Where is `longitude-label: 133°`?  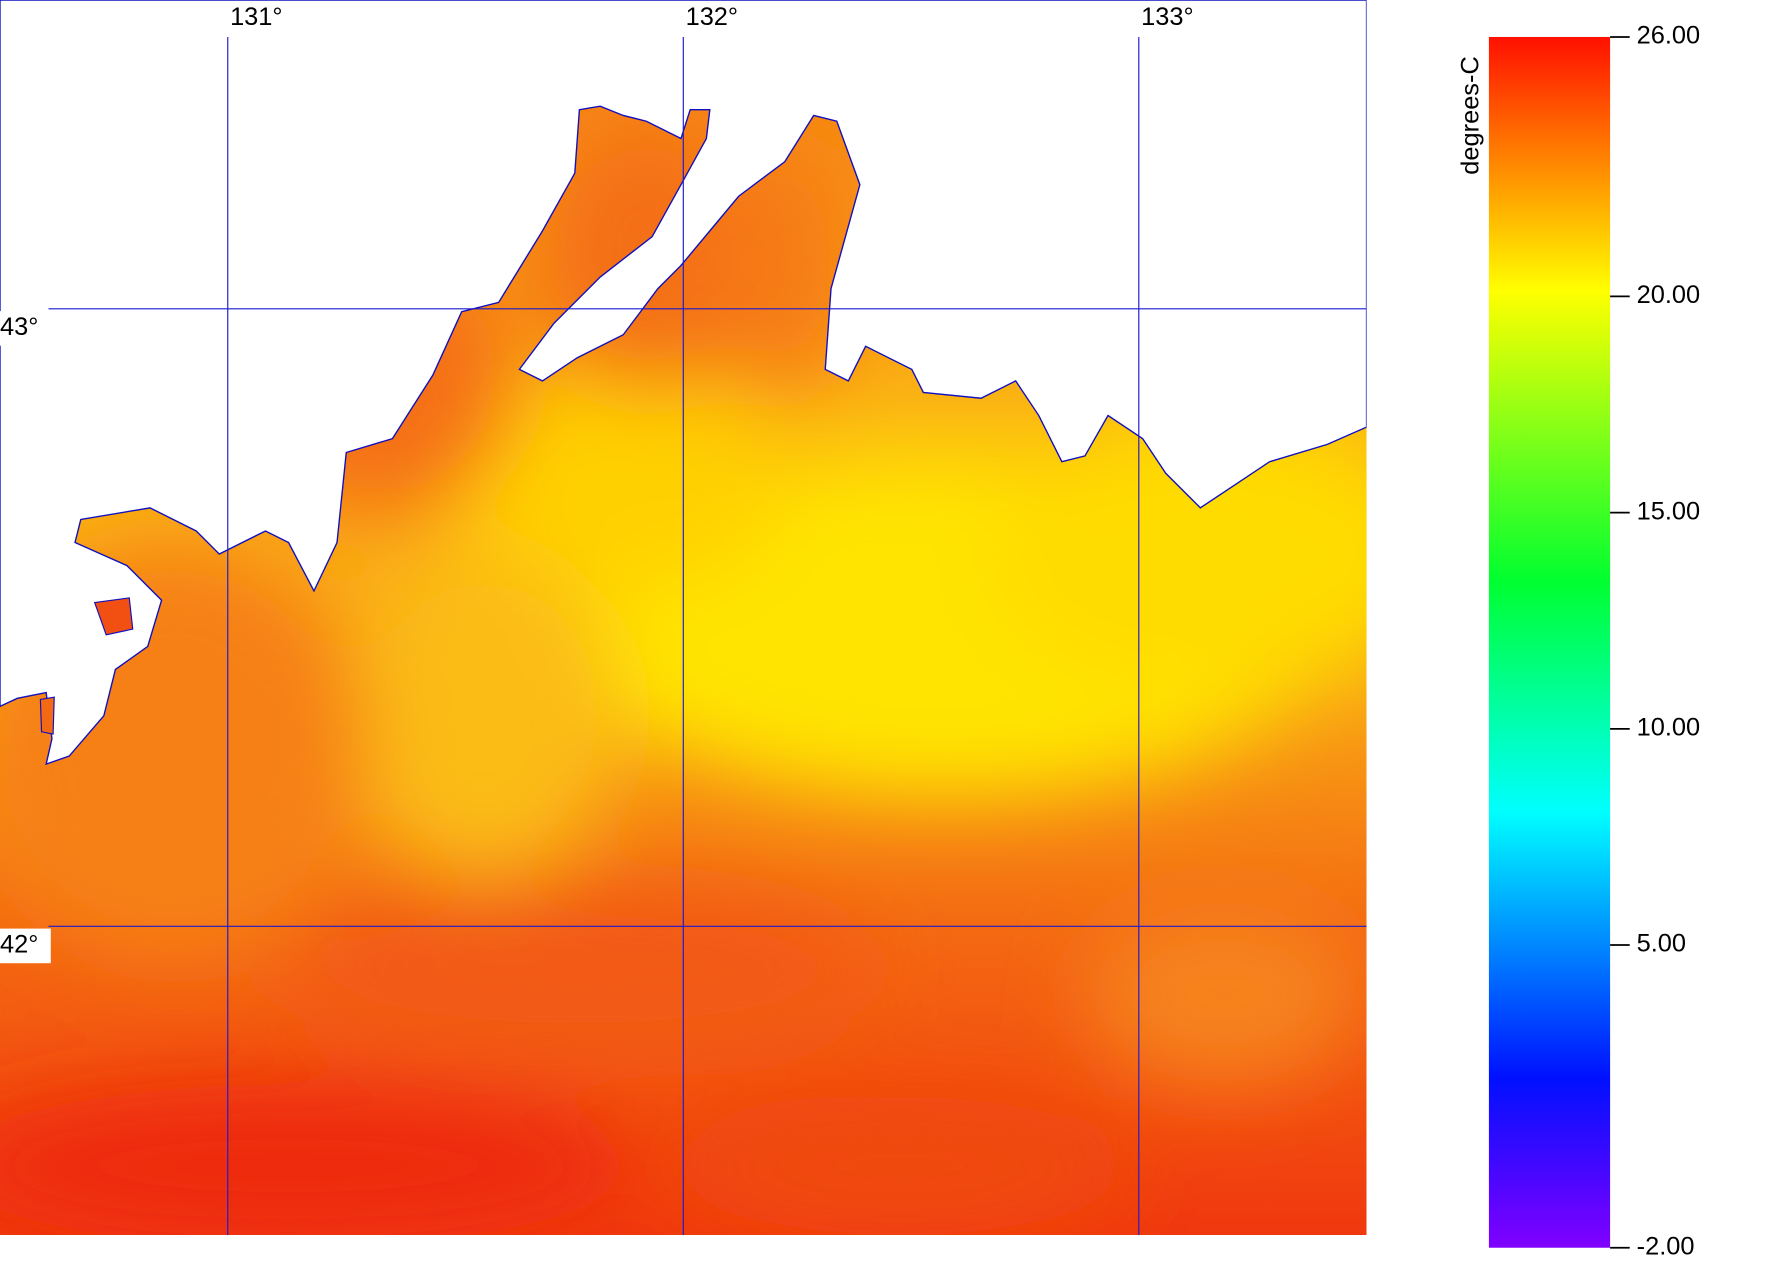
longitude-label: 133° is located at coordinates (1167, 17).